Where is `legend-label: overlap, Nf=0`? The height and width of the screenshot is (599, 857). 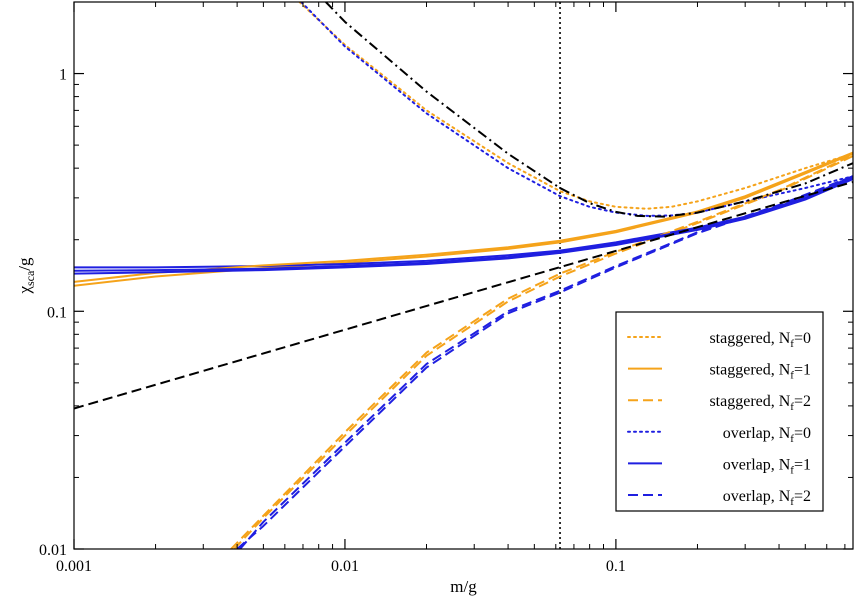
legend-label: overlap, Nf=0 is located at coordinates (767, 435).